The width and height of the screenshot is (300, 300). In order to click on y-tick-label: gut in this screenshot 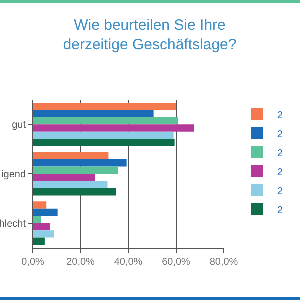, I will do `click(19, 126)`.